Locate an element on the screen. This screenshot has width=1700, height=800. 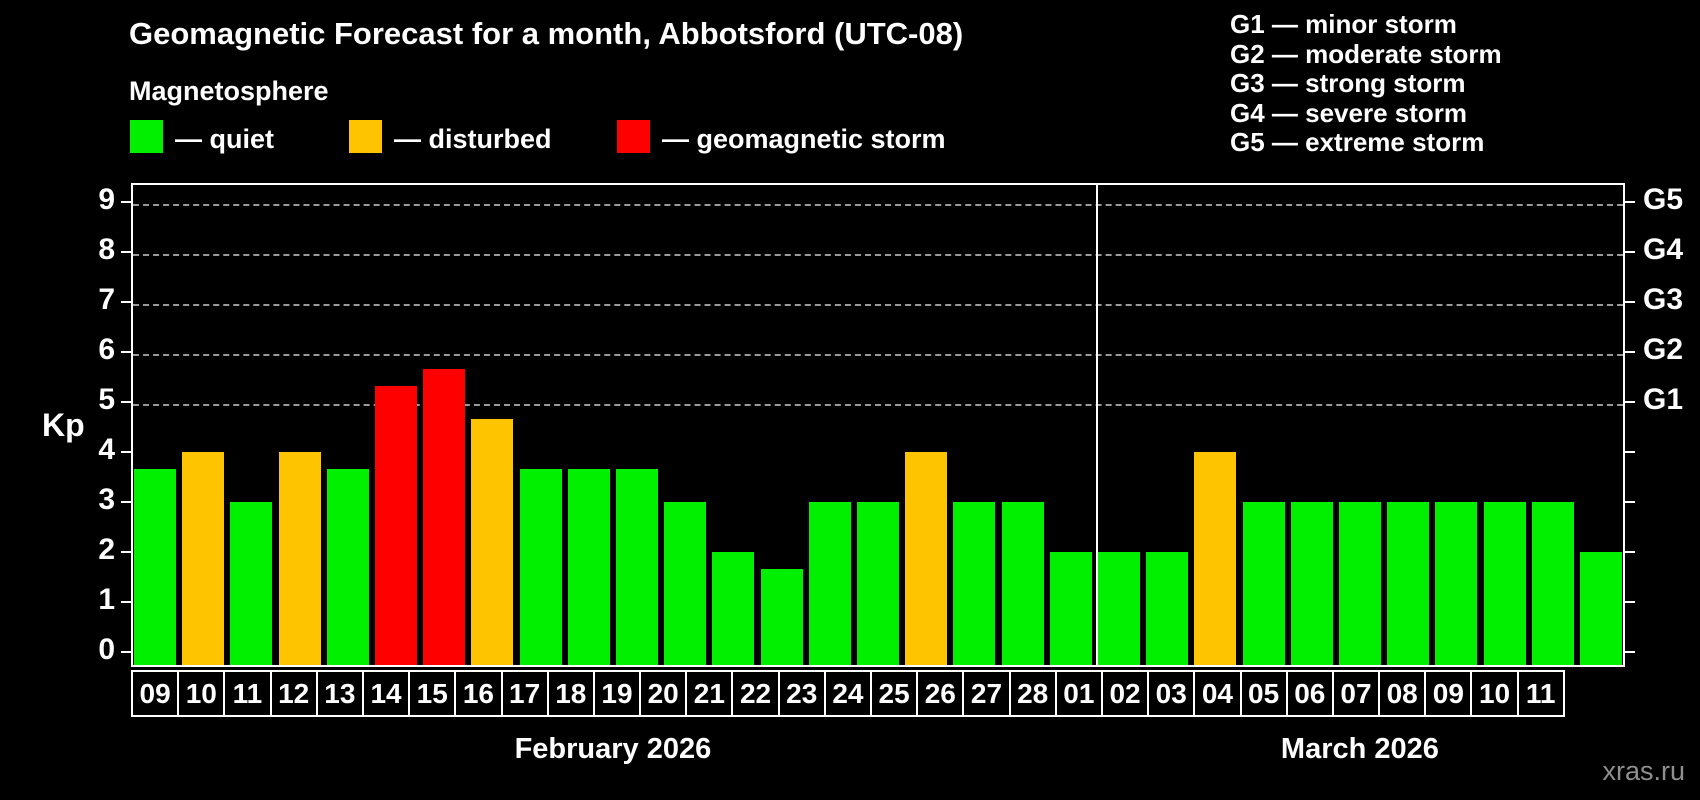
day-label: 22 is located at coordinates (755, 693).